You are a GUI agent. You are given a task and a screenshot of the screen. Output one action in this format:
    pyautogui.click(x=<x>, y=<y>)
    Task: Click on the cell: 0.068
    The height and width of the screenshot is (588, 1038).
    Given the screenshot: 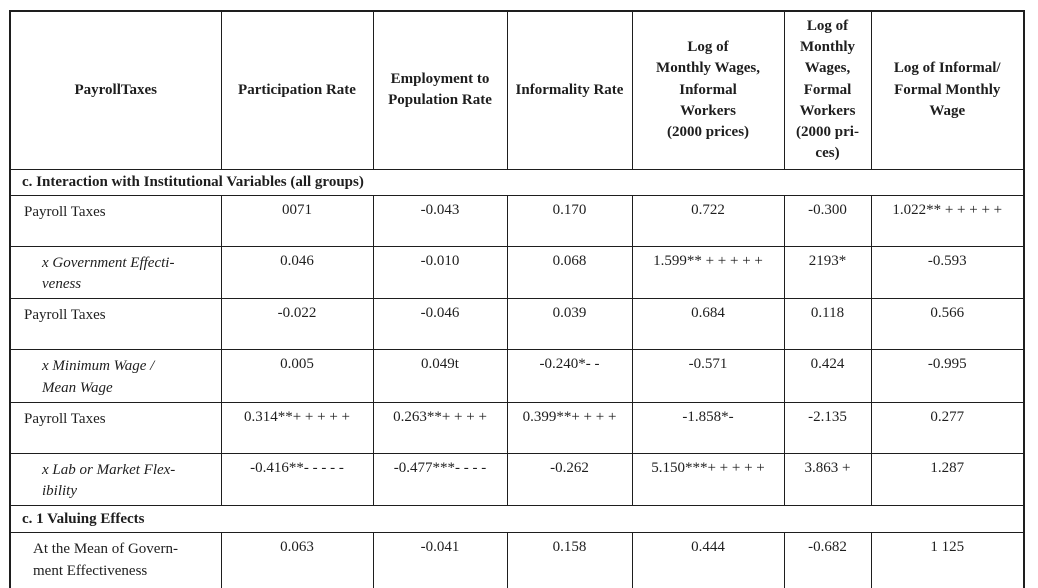 What is the action you would take?
    pyautogui.click(x=569, y=272)
    